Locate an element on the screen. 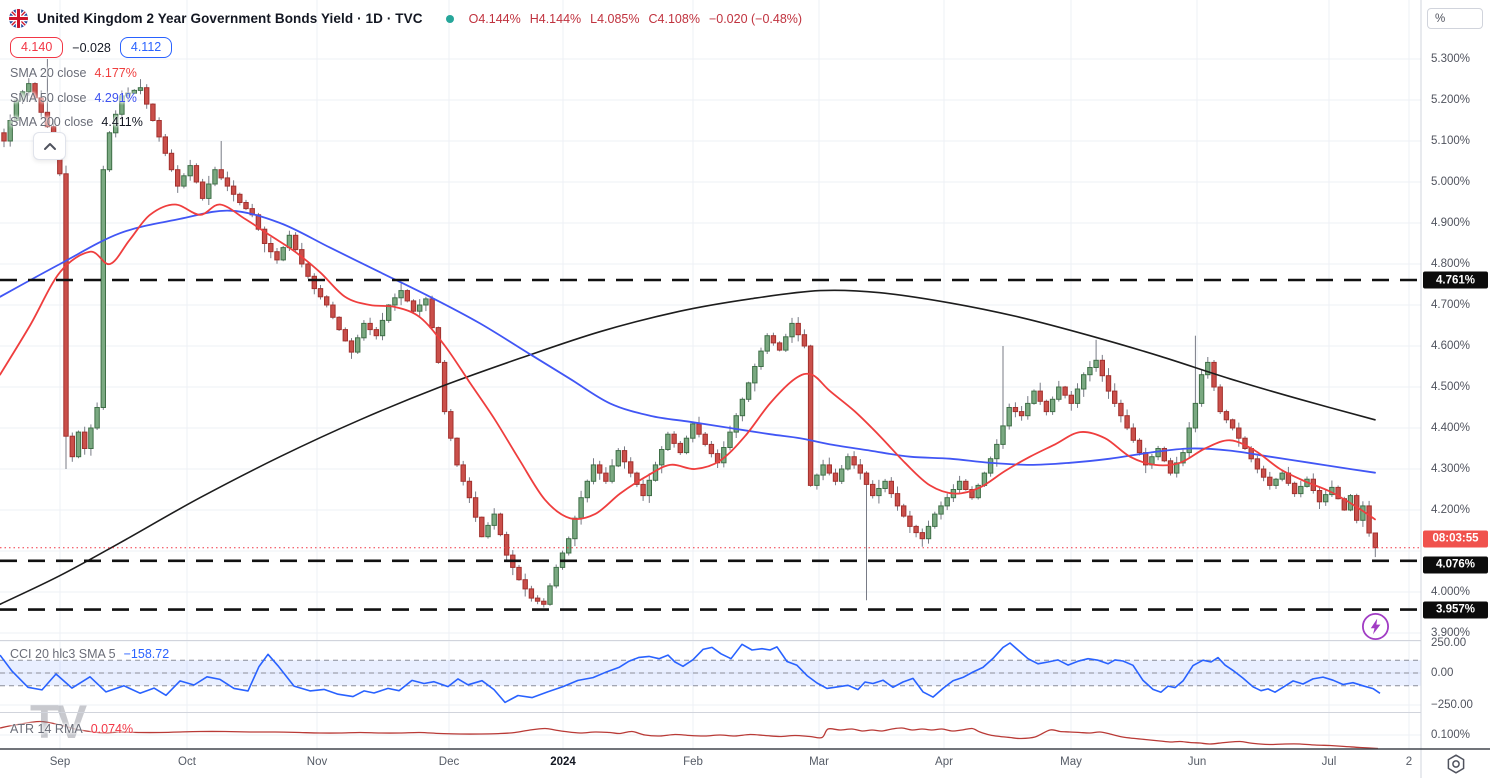 The image size is (1490, 778). sma50-value: 4.291% is located at coordinates (115, 98).